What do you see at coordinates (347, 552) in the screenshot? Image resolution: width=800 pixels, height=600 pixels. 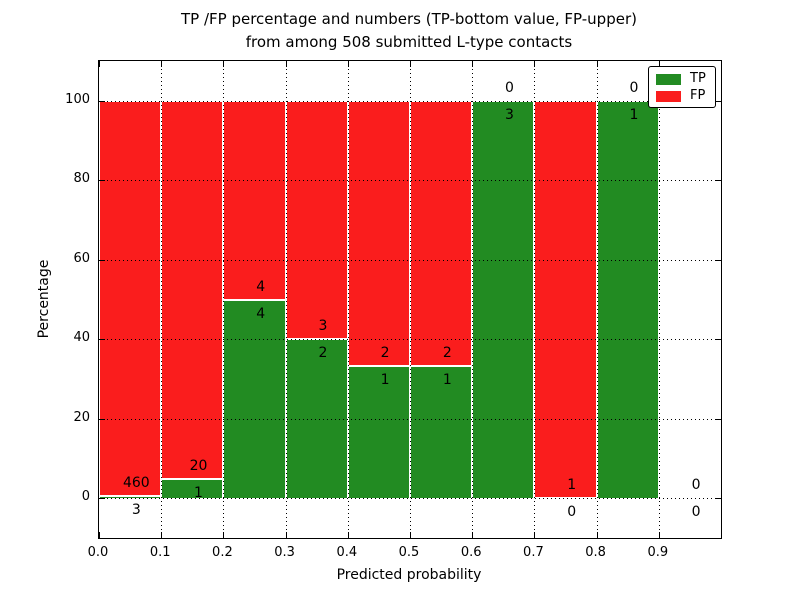 I see `x-tick-label: 0.4` at bounding box center [347, 552].